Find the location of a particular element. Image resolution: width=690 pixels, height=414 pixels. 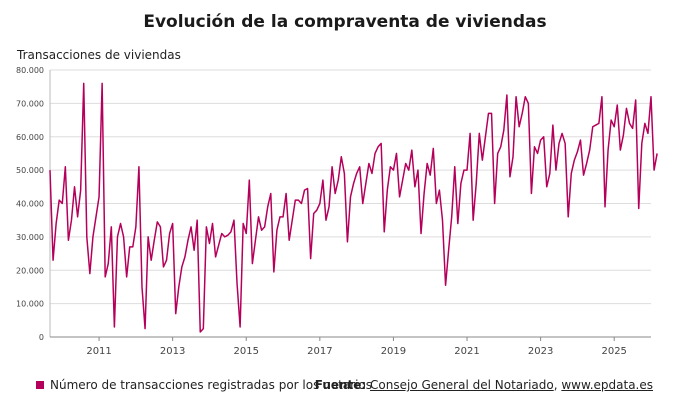

y-tick-label: 60.000 is located at coordinates (30, 137).